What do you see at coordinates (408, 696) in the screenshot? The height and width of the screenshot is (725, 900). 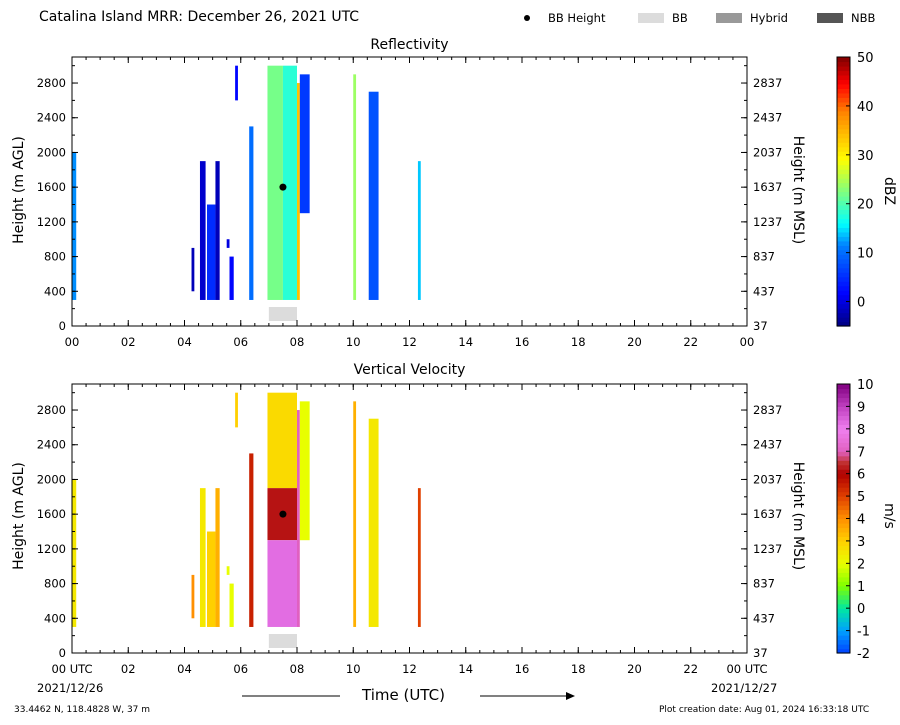 I see `time-arrows` at bounding box center [408, 696].